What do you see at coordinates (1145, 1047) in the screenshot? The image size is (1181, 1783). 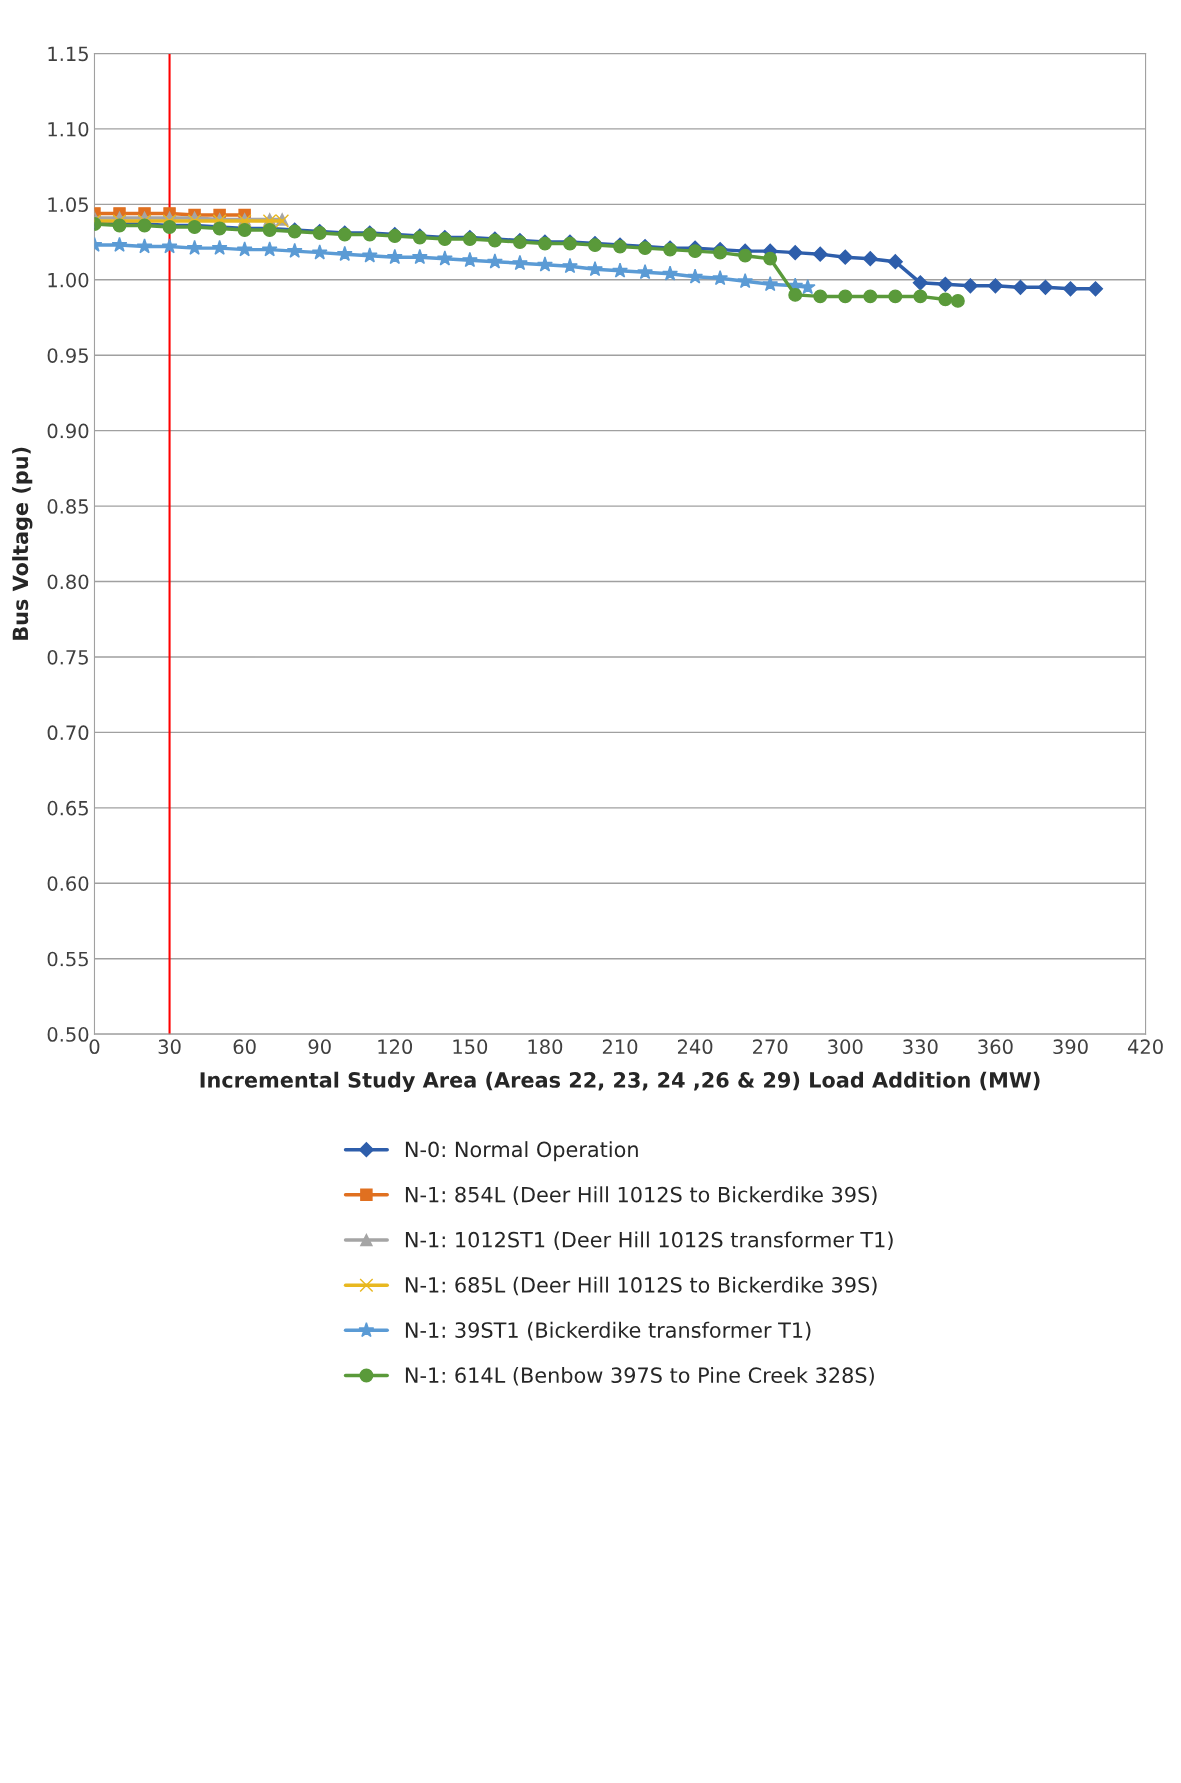 I see `x-tick-label: 420` at bounding box center [1145, 1047].